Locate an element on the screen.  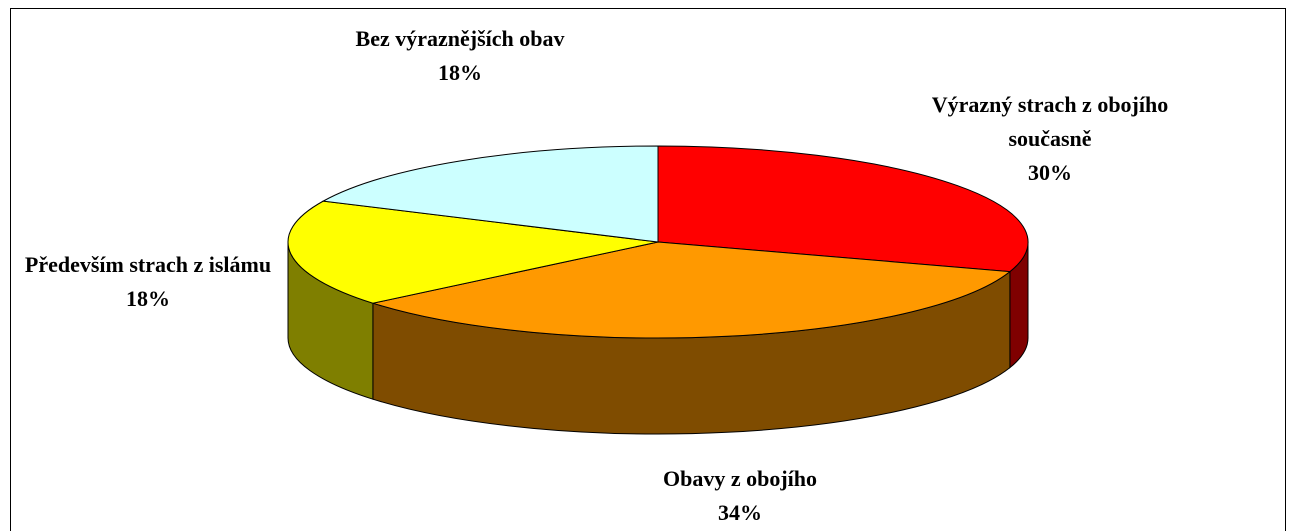
slice-label: Výrazný strach z obojího současně 30% is located at coordinates (1050, 139).